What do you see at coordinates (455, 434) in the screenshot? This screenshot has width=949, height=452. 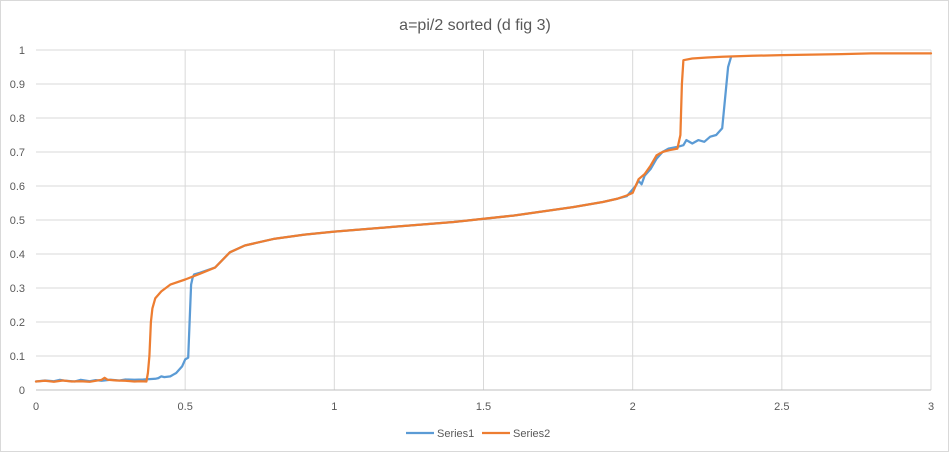 I see `legend-label-1: Series1` at bounding box center [455, 434].